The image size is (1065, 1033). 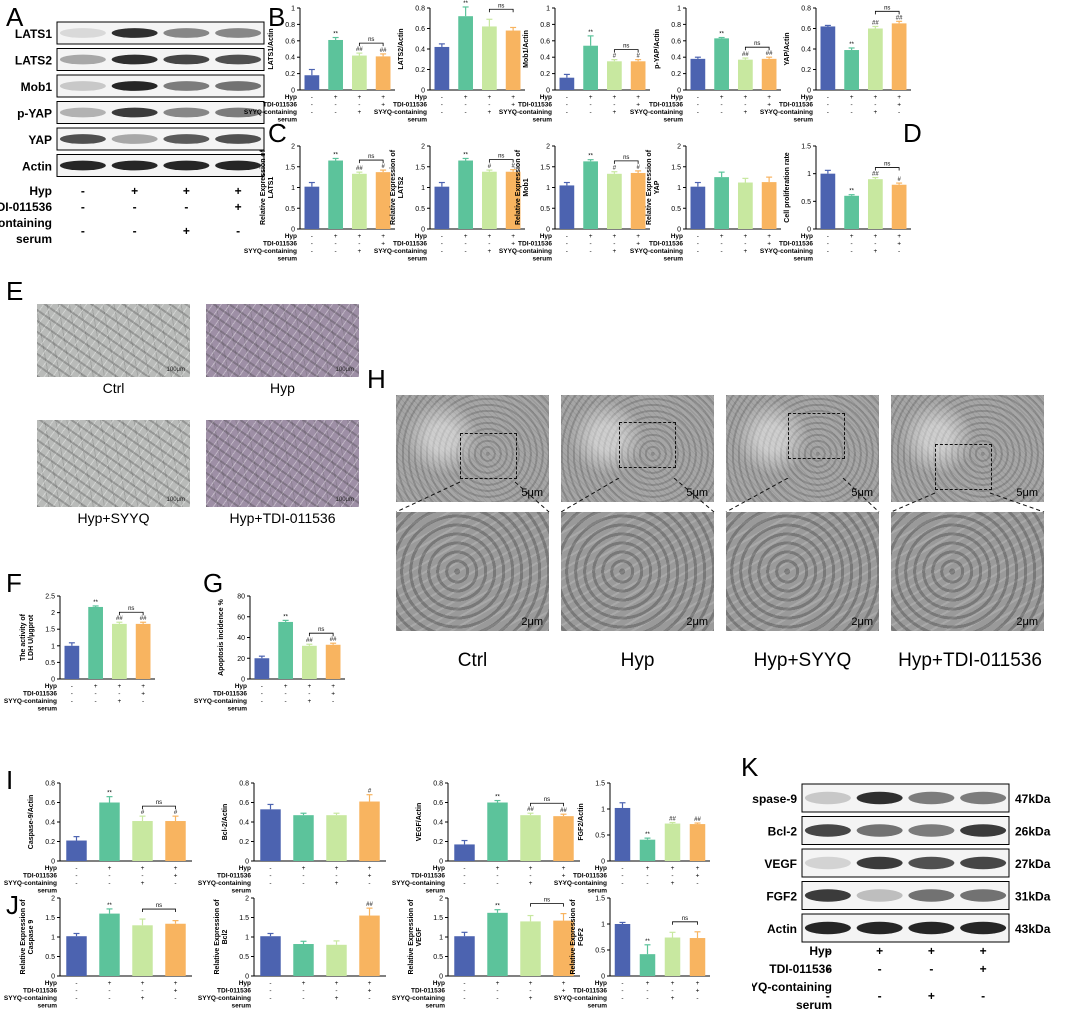 I want to click on blot-size-label: 47kDa, so click(x=1033, y=799).